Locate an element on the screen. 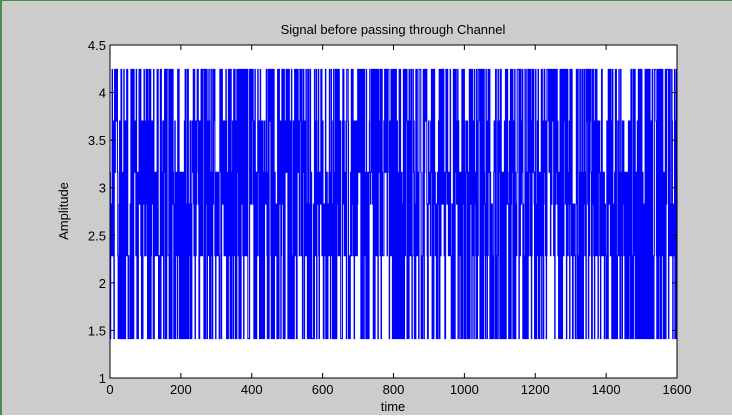 This screenshot has height=416, width=732. x-tick-label: 600 is located at coordinates (323, 389).